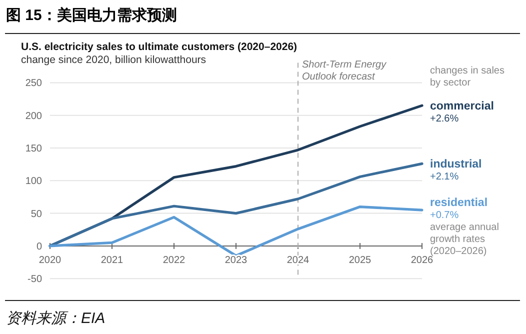  What do you see at coordinates (35, 280) in the screenshot?
I see `y-tick-label: -50` at bounding box center [35, 280].